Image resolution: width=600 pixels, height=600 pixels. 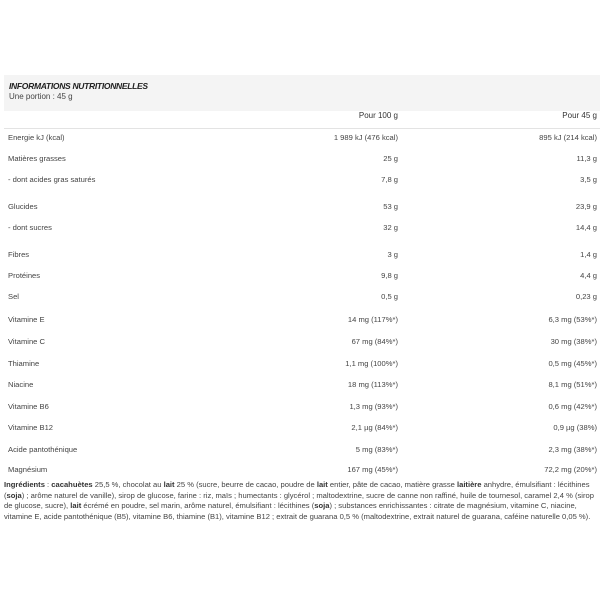 What do you see at coordinates (28, 469) in the screenshot?
I see `row-label: Magnésium` at bounding box center [28, 469].